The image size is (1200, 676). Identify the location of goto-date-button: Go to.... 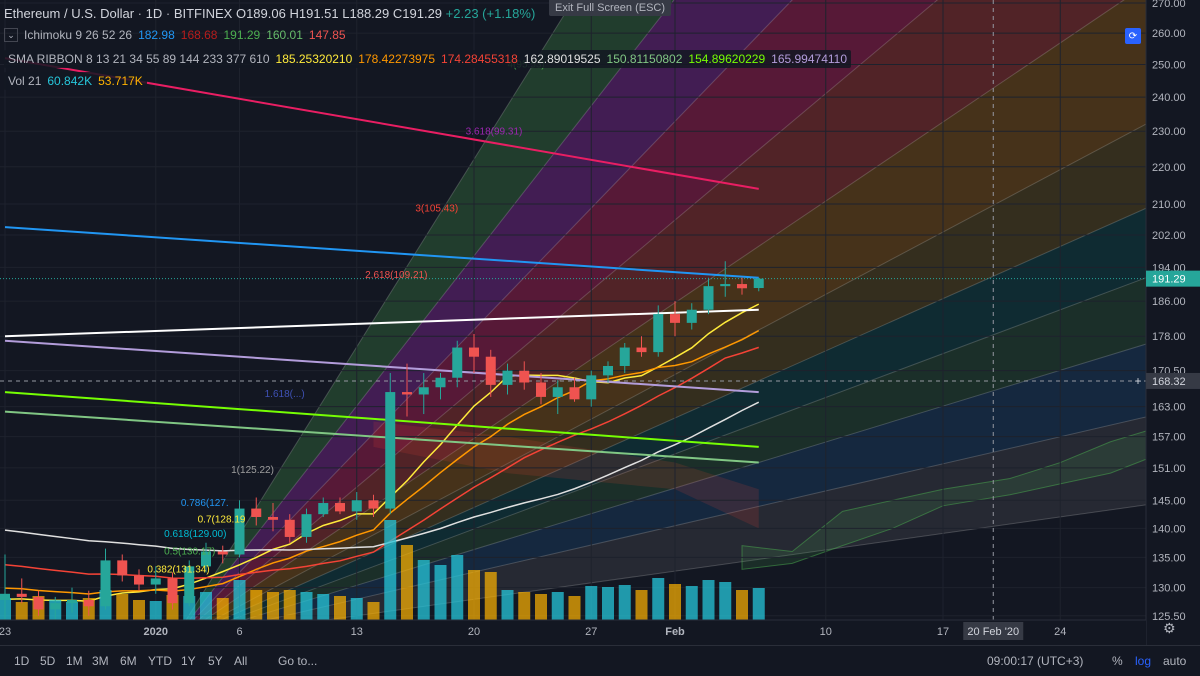
(297, 661).